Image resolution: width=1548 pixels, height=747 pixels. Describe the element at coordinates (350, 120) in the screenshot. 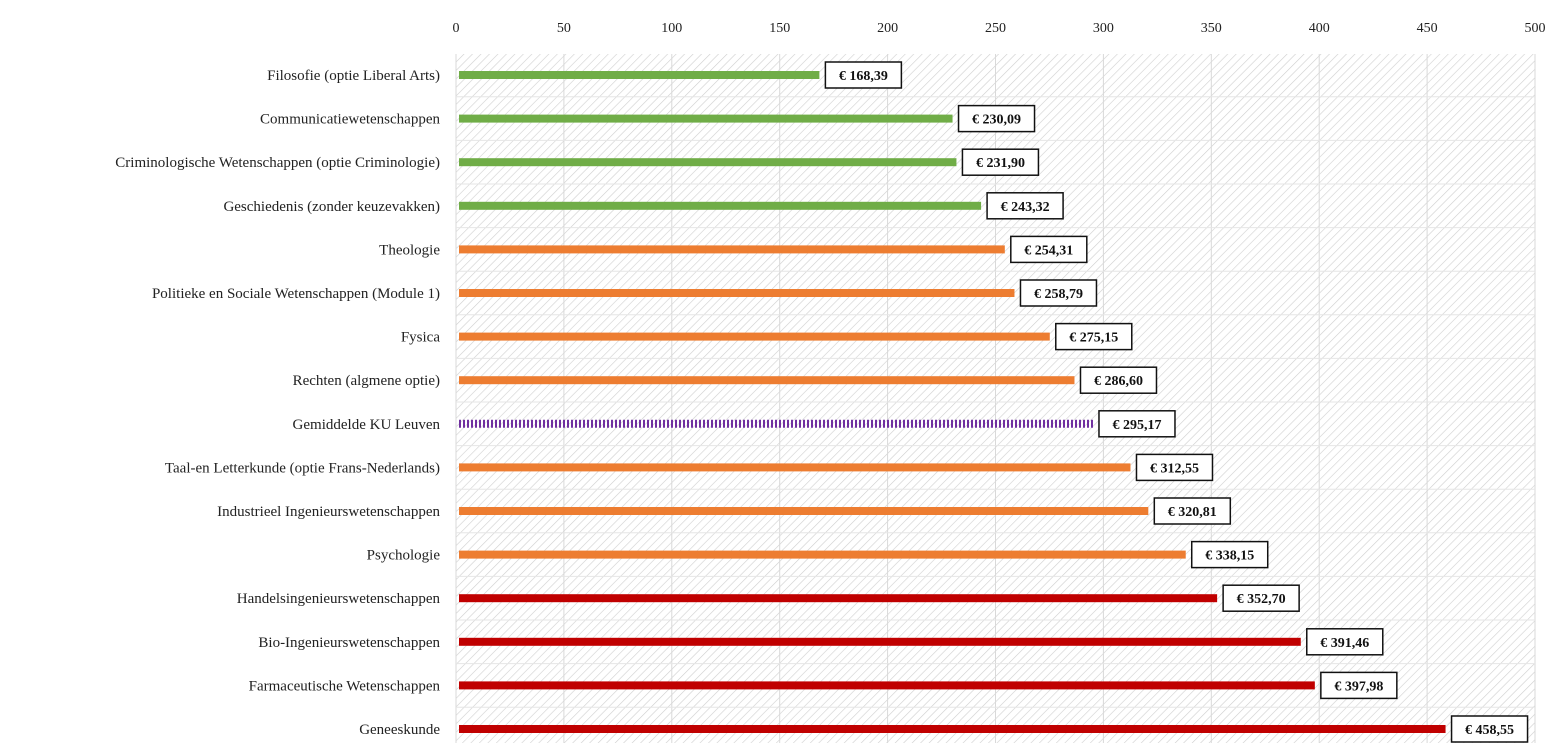

I see `category-label: Communicatiewetenschappen` at that location.